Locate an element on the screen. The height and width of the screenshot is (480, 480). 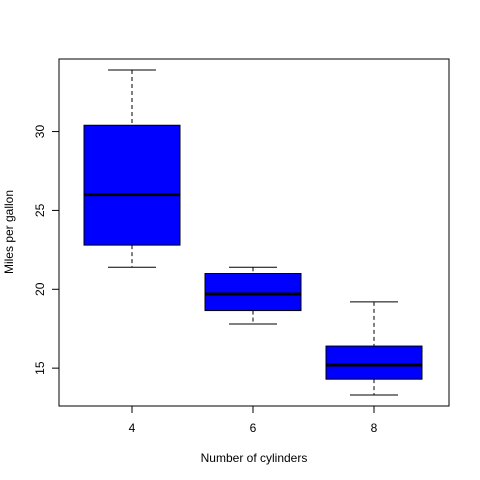
y-tick-label-20: 20 is located at coordinates (40, 289).